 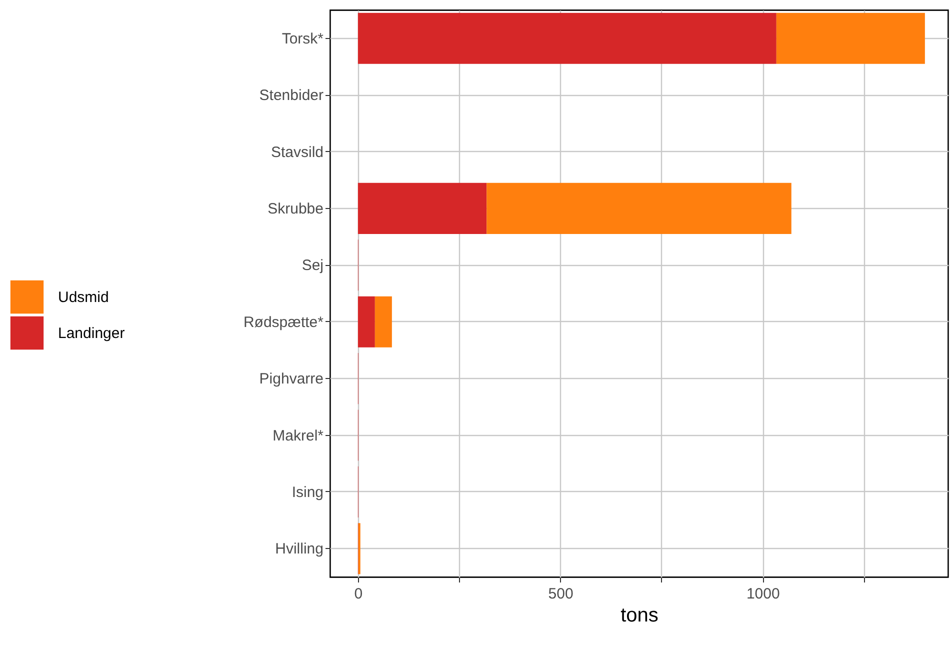 I want to click on y-tick-label: Pighvarre, so click(x=291, y=379).